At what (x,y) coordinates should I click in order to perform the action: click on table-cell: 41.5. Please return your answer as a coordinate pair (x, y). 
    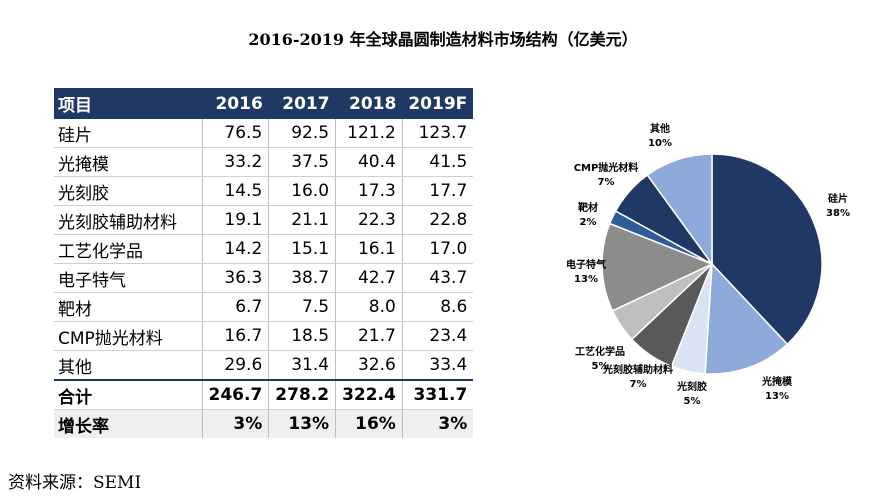
    Looking at the image, I should click on (438, 162).